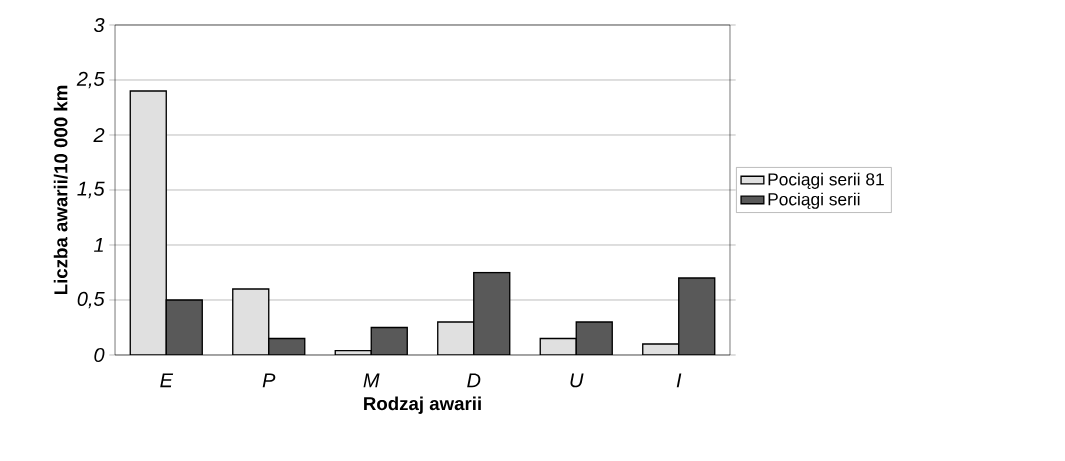 Image resolution: width=1065 pixels, height=461 pixels. Describe the element at coordinates (371, 380) in the screenshot. I see `x-tick-label: M` at that location.